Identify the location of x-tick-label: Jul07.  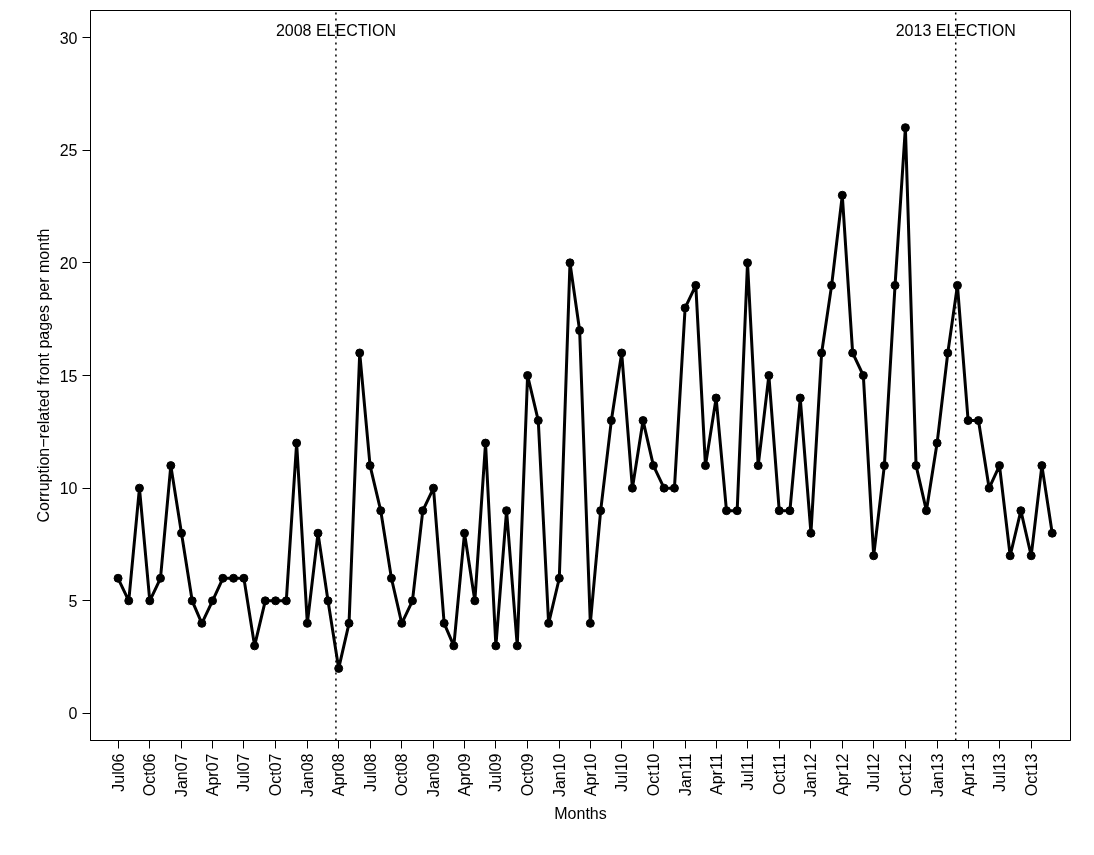
(244, 772).